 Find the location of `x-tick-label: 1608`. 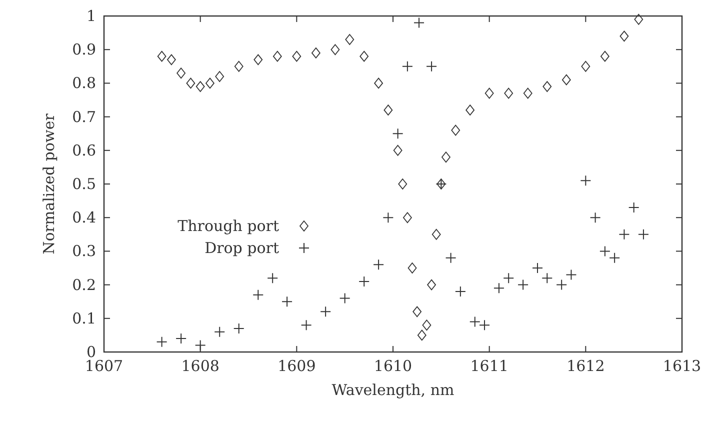

x-tick-label: 1608 is located at coordinates (200, 366).